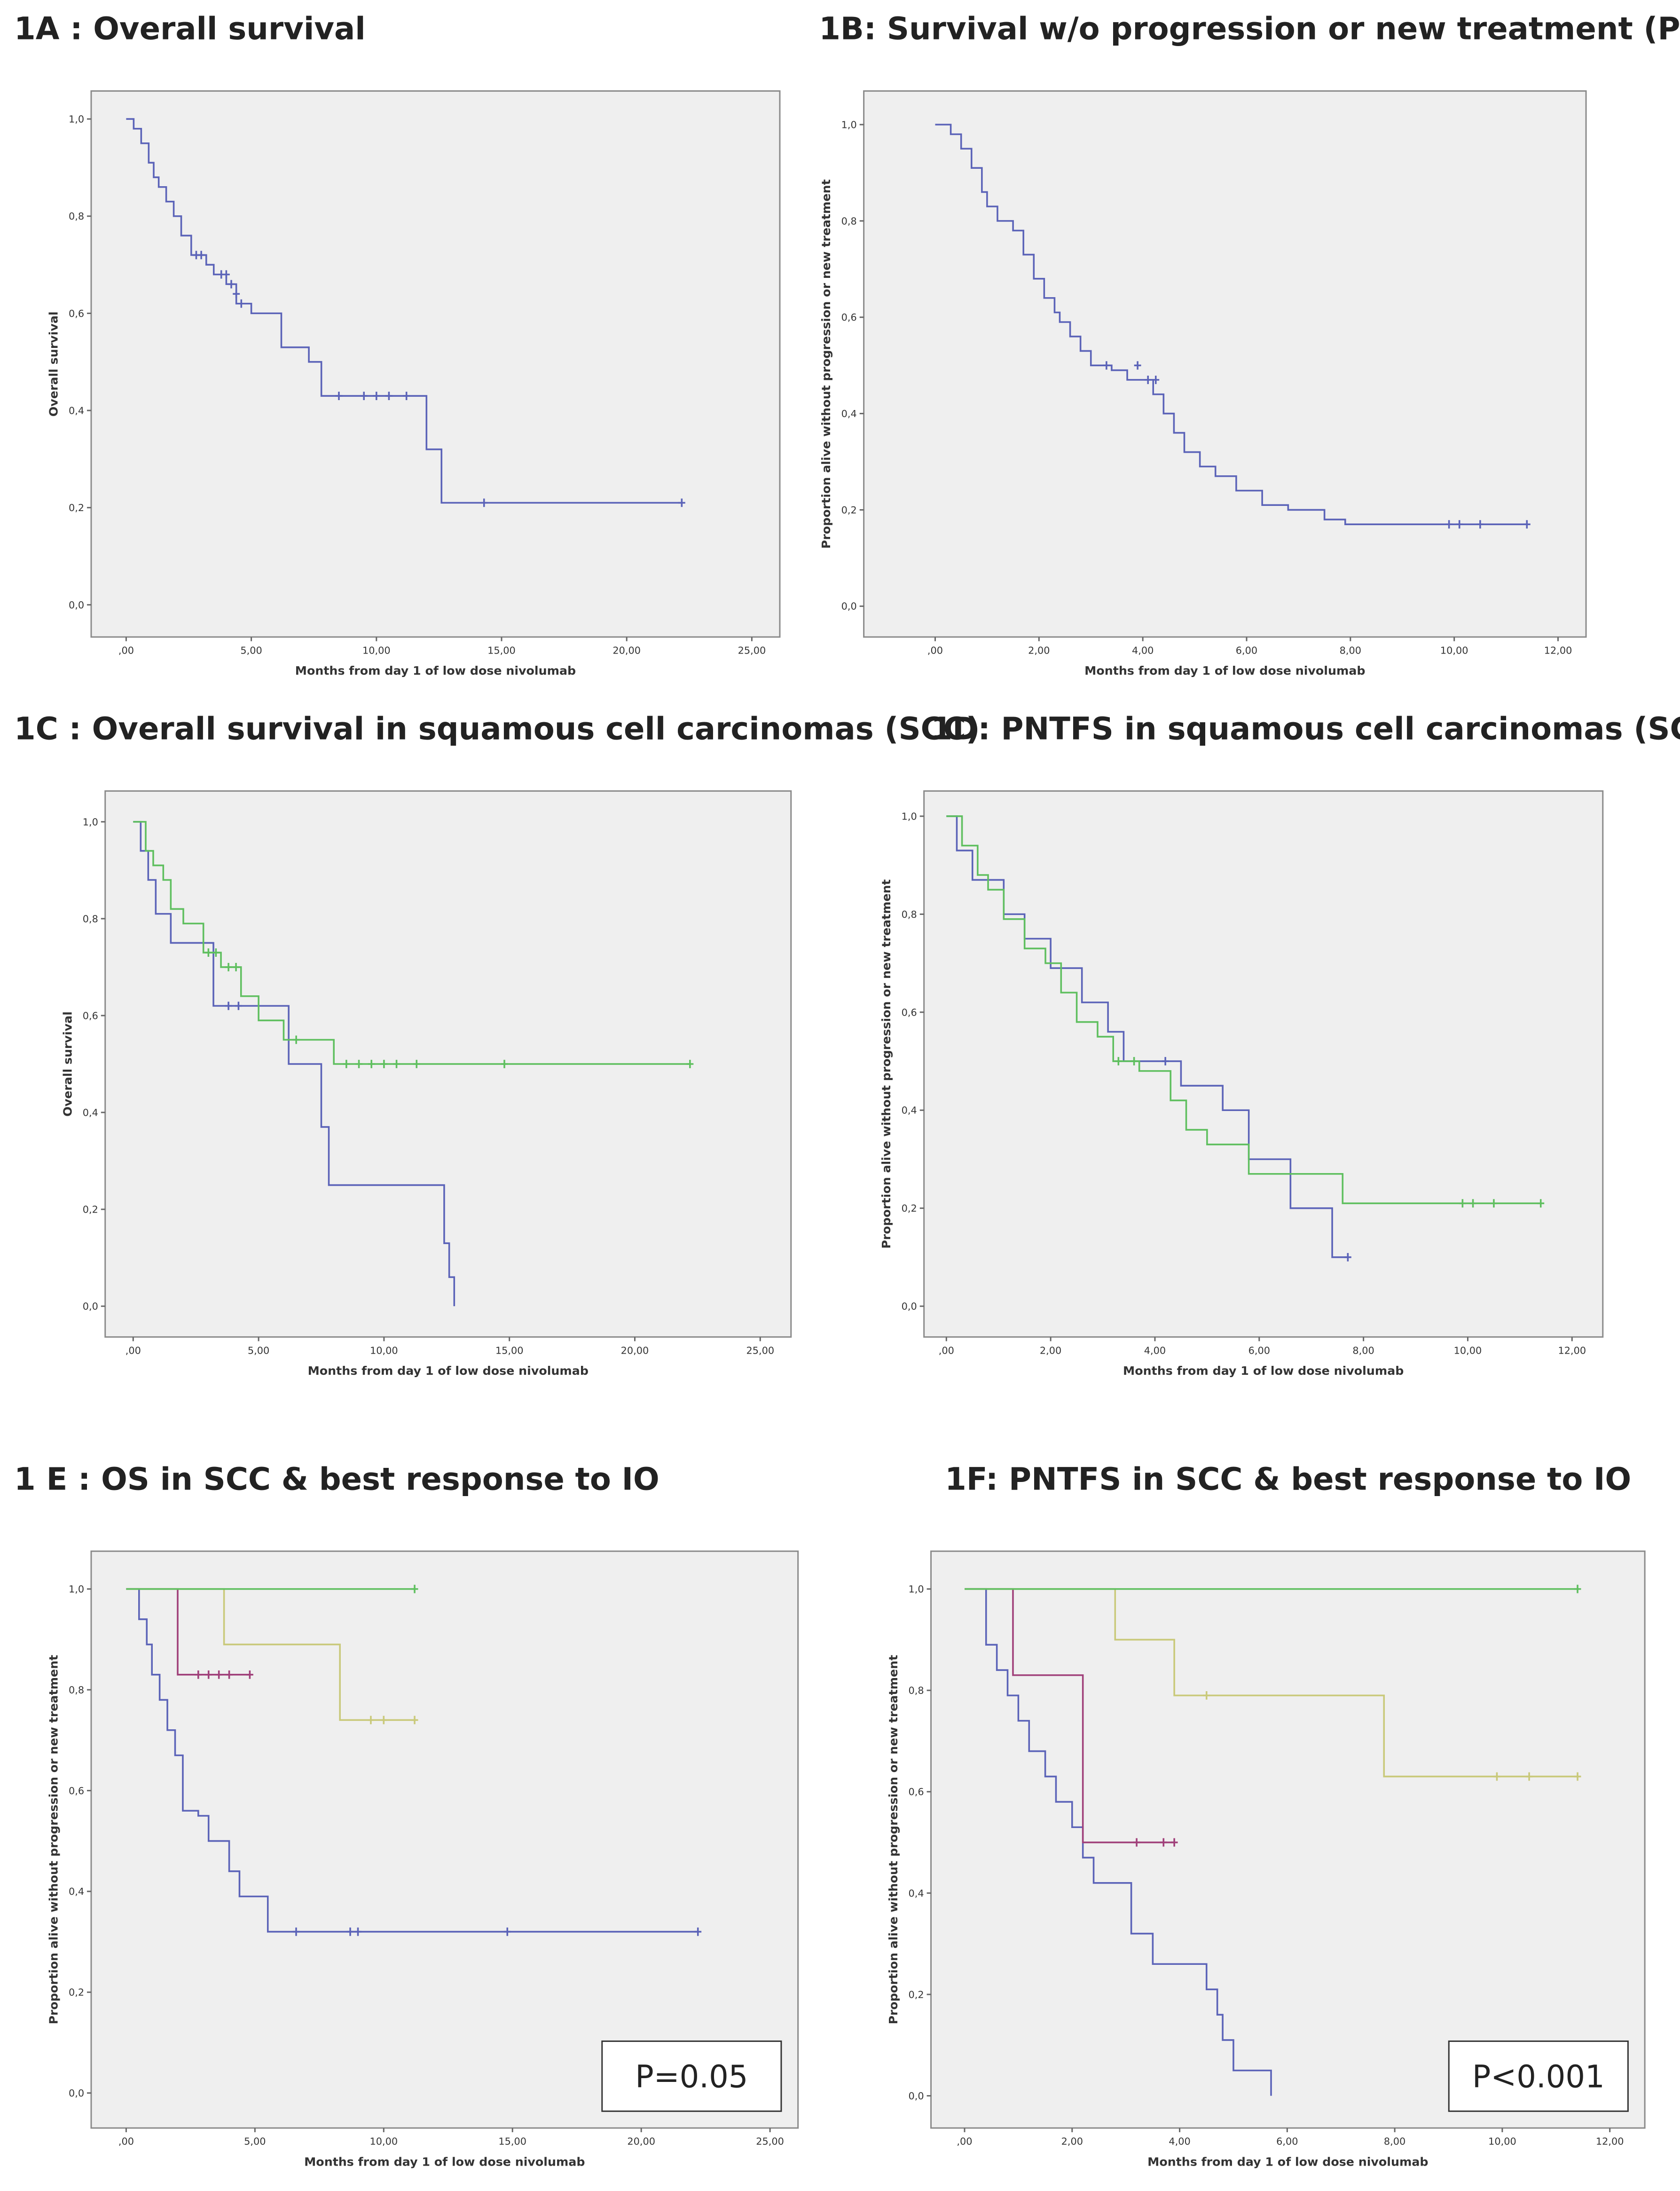  I want to click on x-tick-label: 20,00, so click(626, 650).